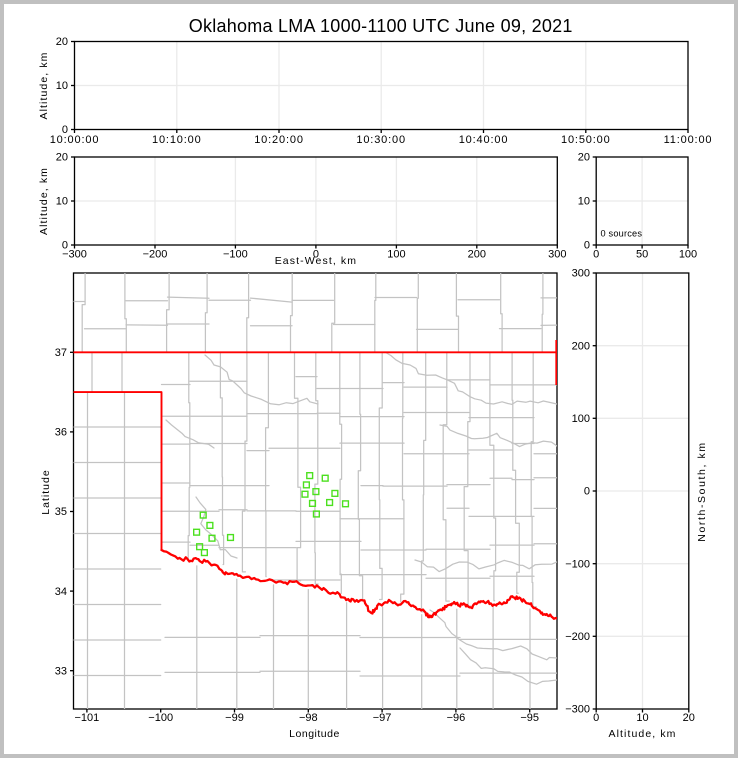 The width and height of the screenshot is (738, 758). What do you see at coordinates (688, 140) in the screenshot?
I see `svg-text: 11:00:00` at bounding box center [688, 140].